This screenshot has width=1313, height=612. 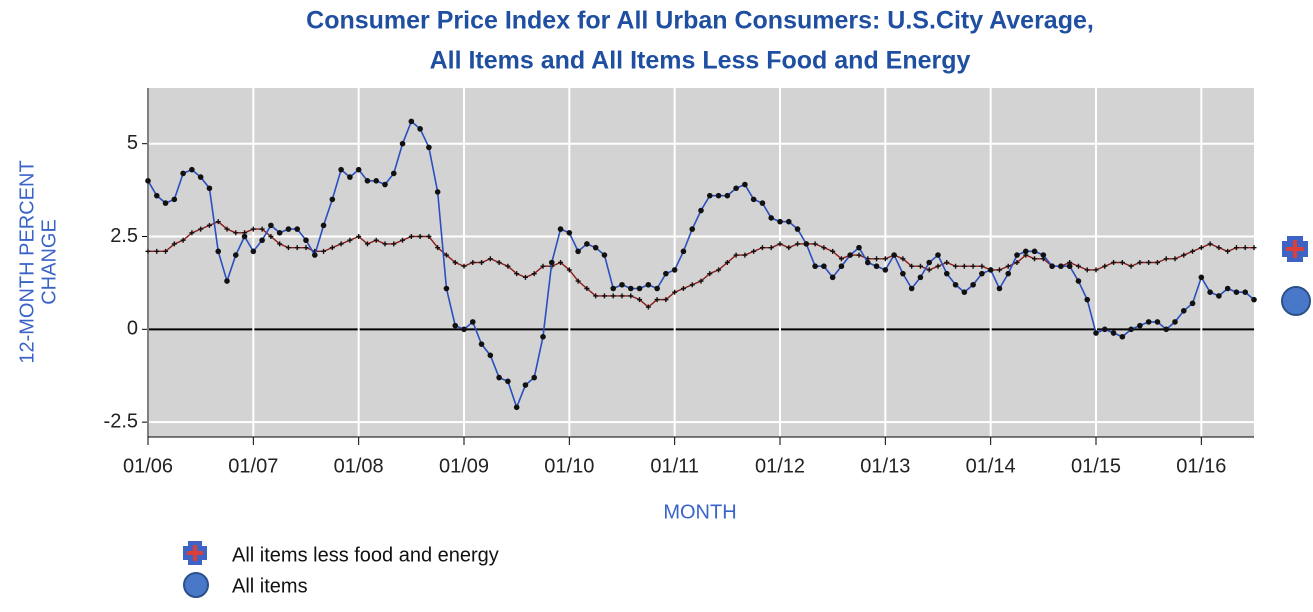 What do you see at coordinates (1201, 466) in the screenshot?
I see `x-tick-label: 01/16` at bounding box center [1201, 466].